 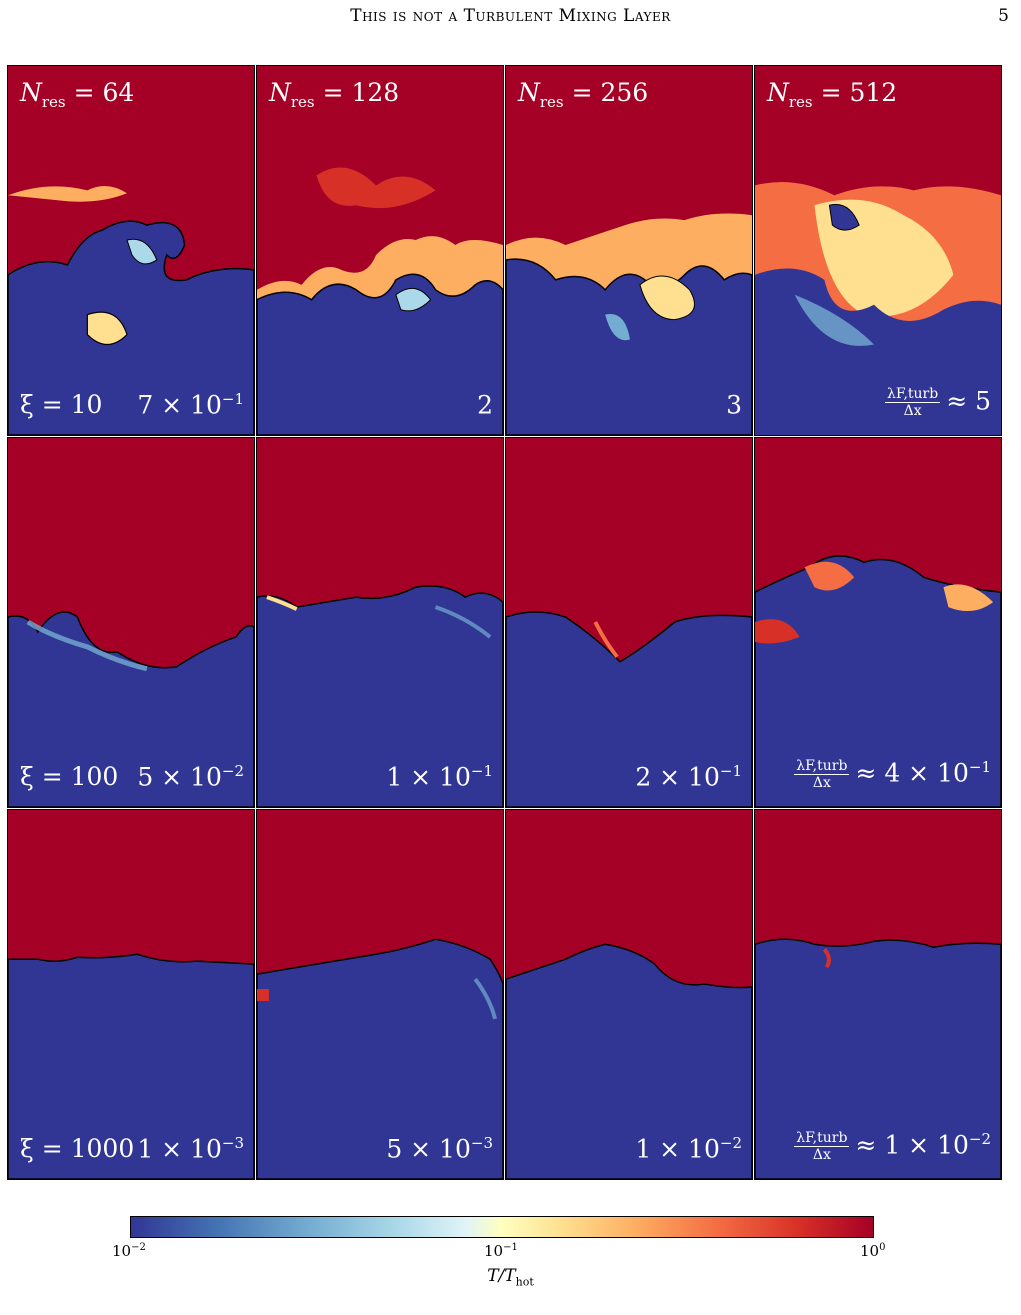 What do you see at coordinates (892, 774) in the screenshot?
I see `ratio-label: λF,turb Δx ≈ 4 × 10−1` at bounding box center [892, 774].